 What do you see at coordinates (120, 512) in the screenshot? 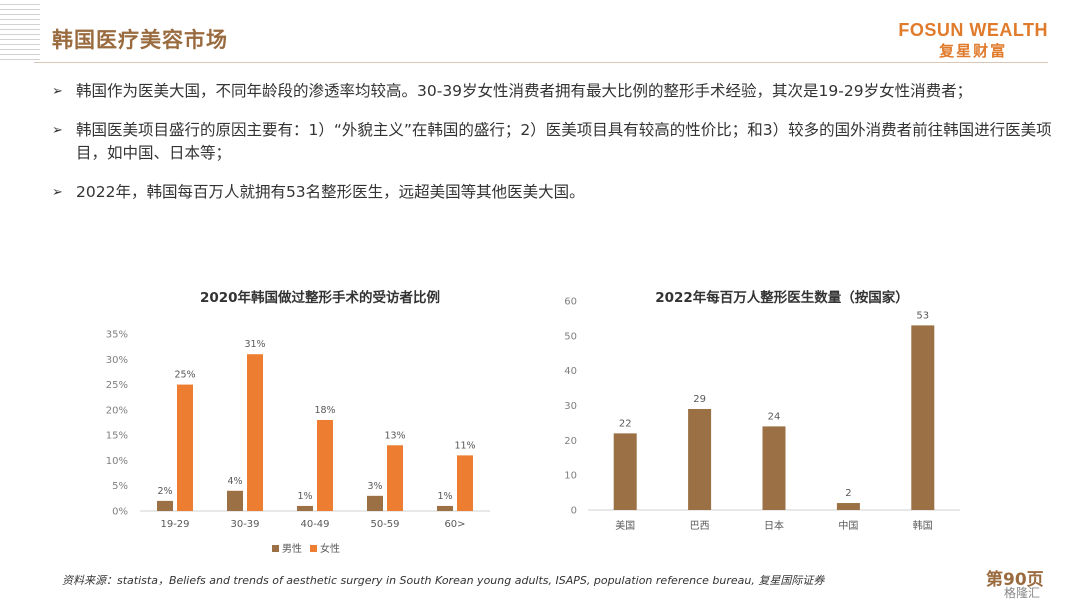
I see `y-tick-label: 0%` at bounding box center [120, 512].